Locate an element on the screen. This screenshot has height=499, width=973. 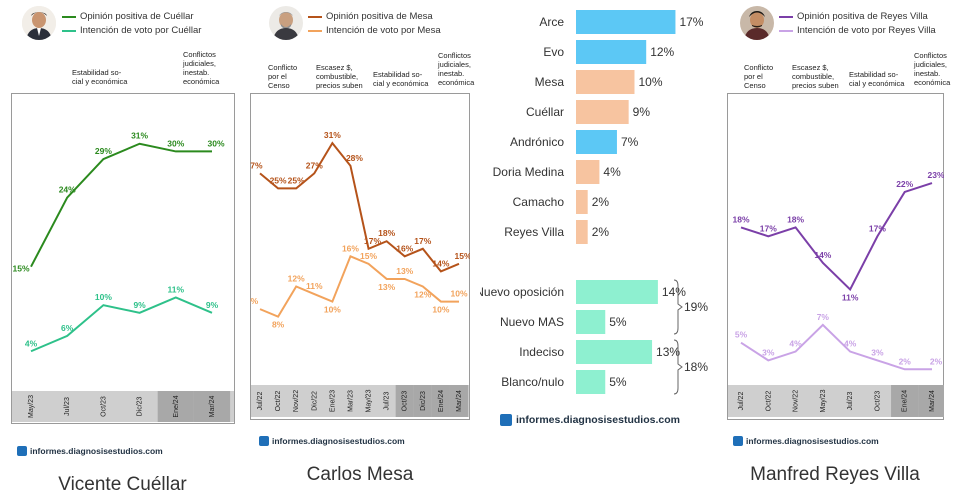
data-label: 29% is located at coordinates (103, 151).